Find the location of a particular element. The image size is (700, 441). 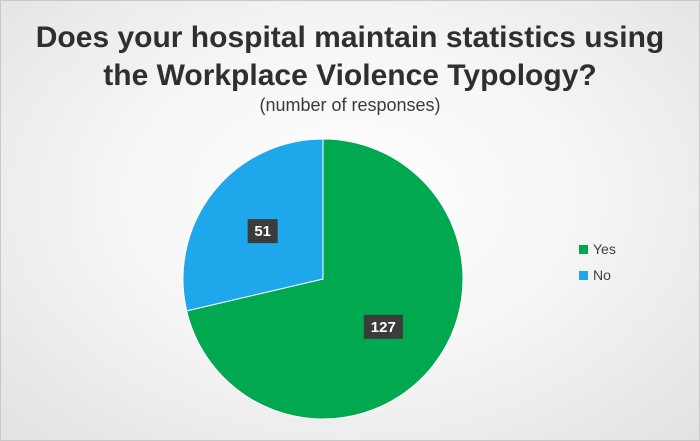

data-label-box-yes is located at coordinates (383, 326).